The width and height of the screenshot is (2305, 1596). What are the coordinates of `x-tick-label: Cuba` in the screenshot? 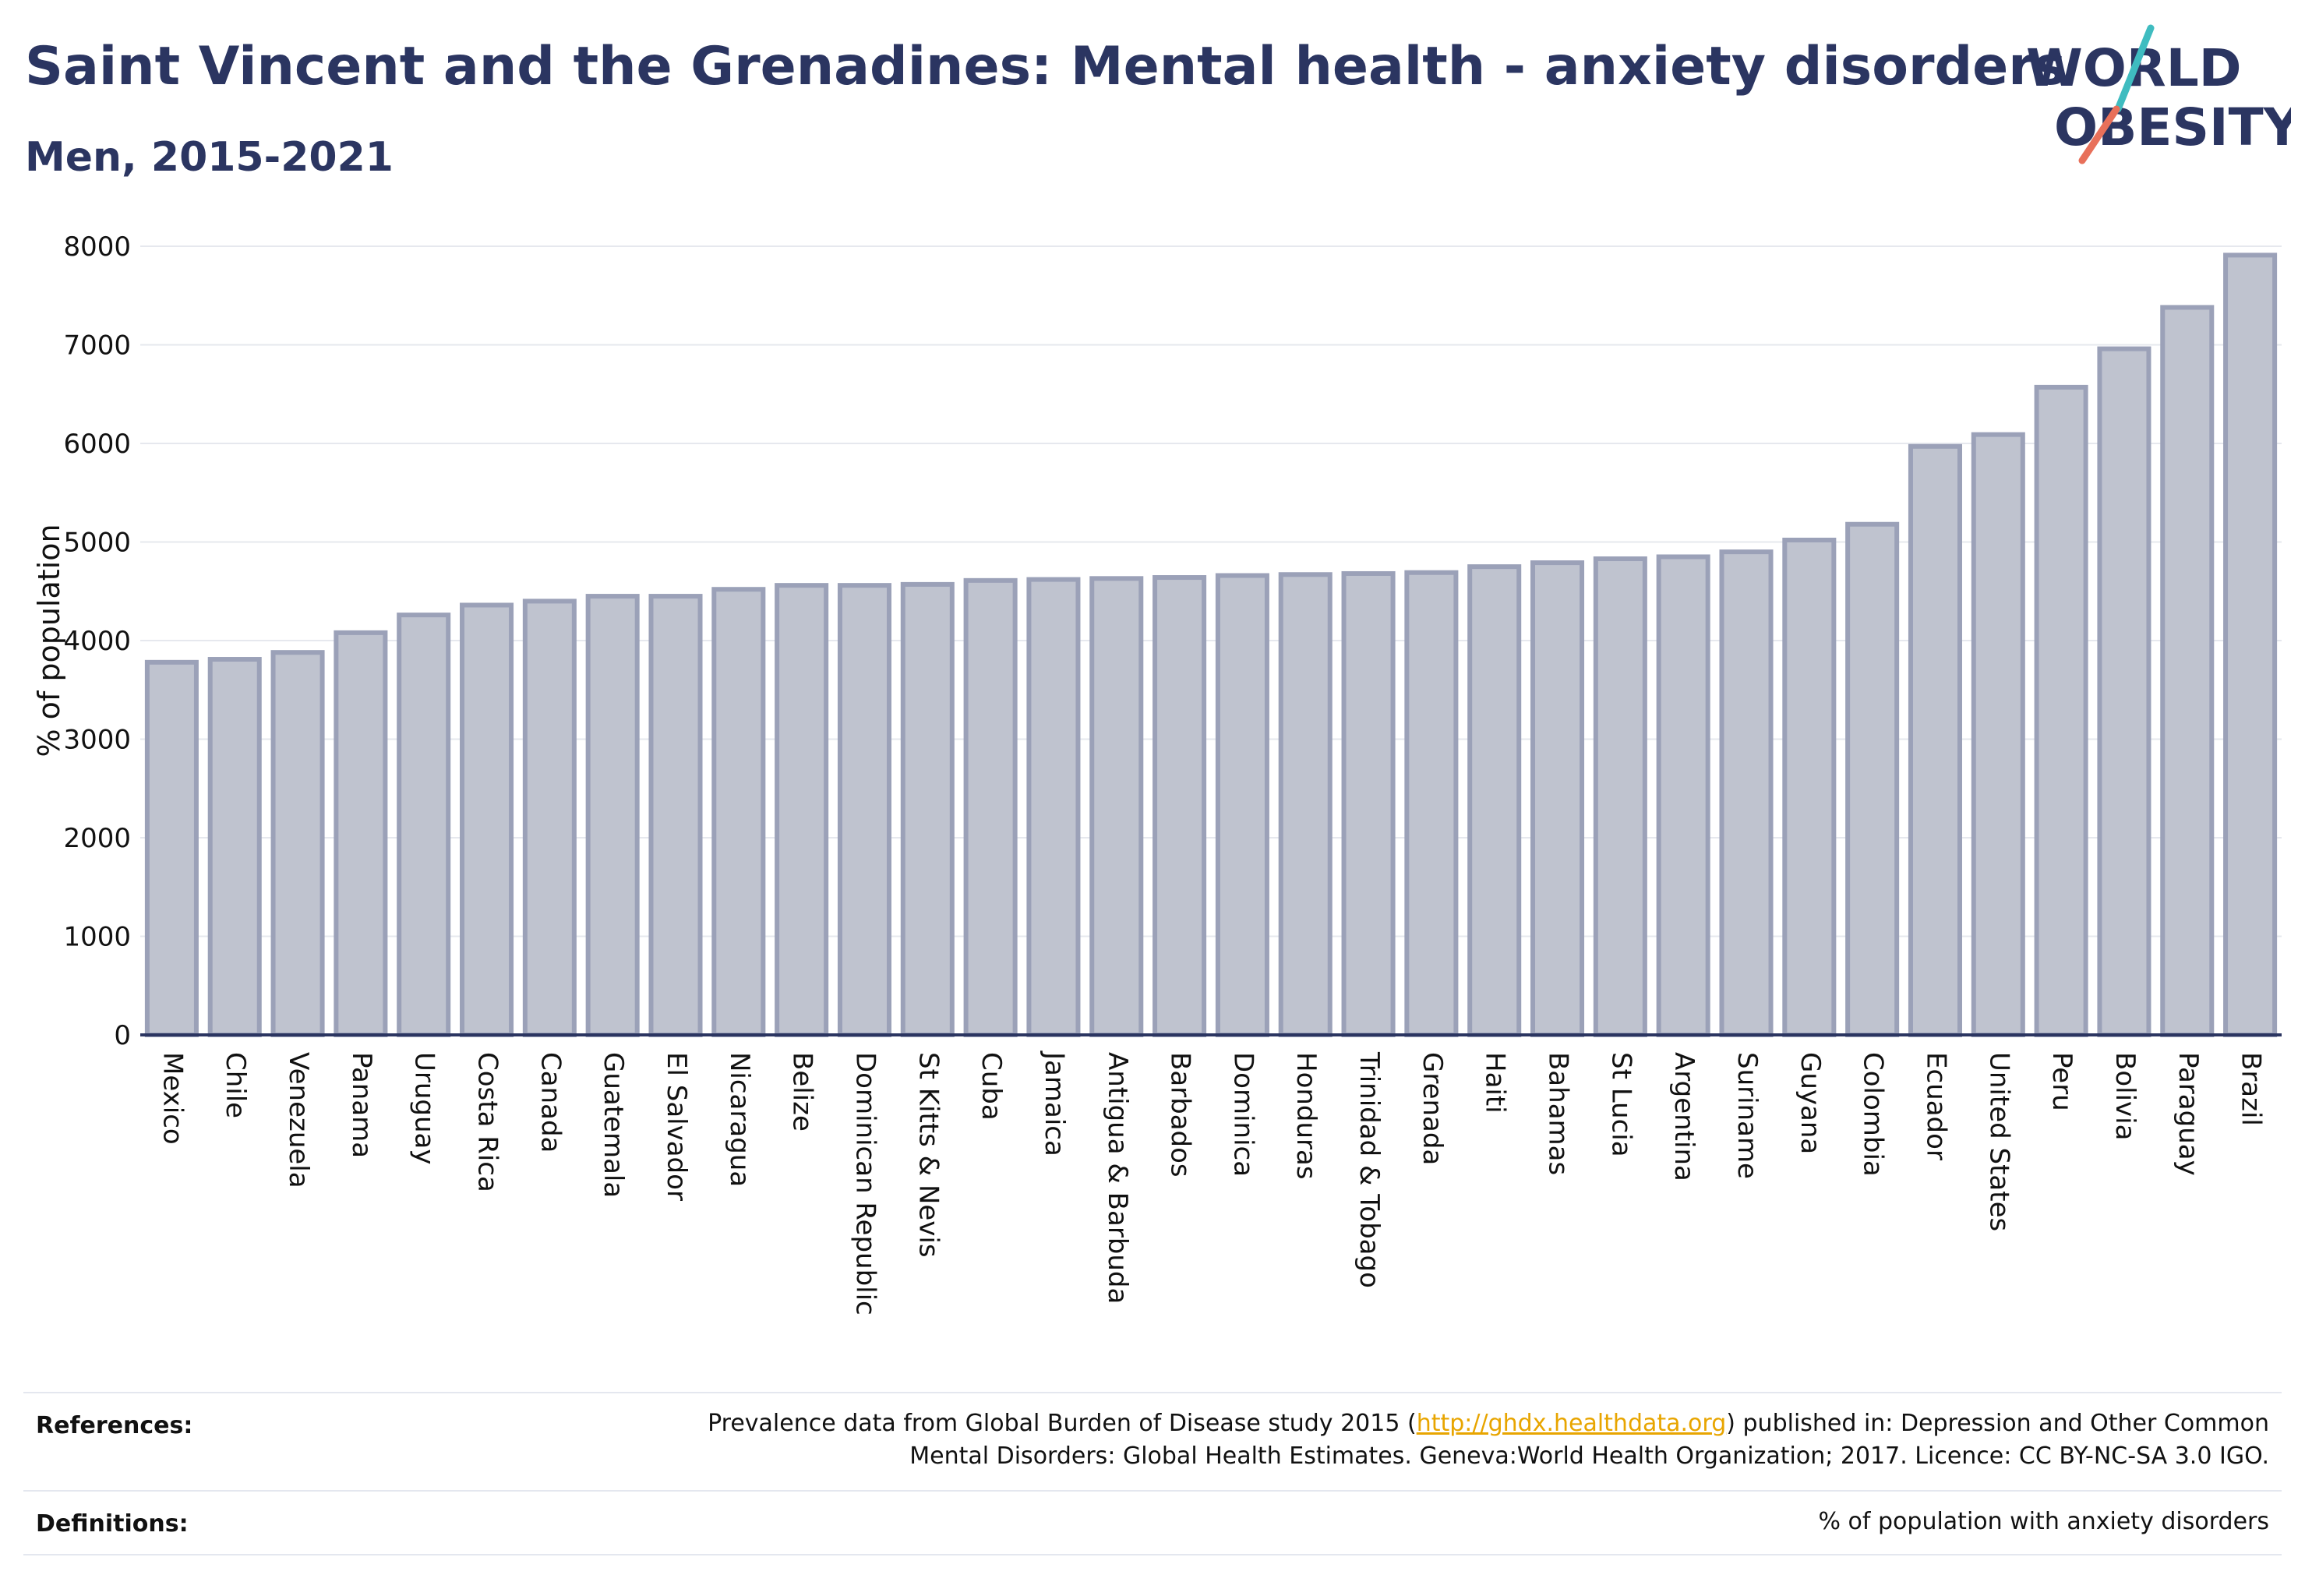 It's located at (991, 1086).